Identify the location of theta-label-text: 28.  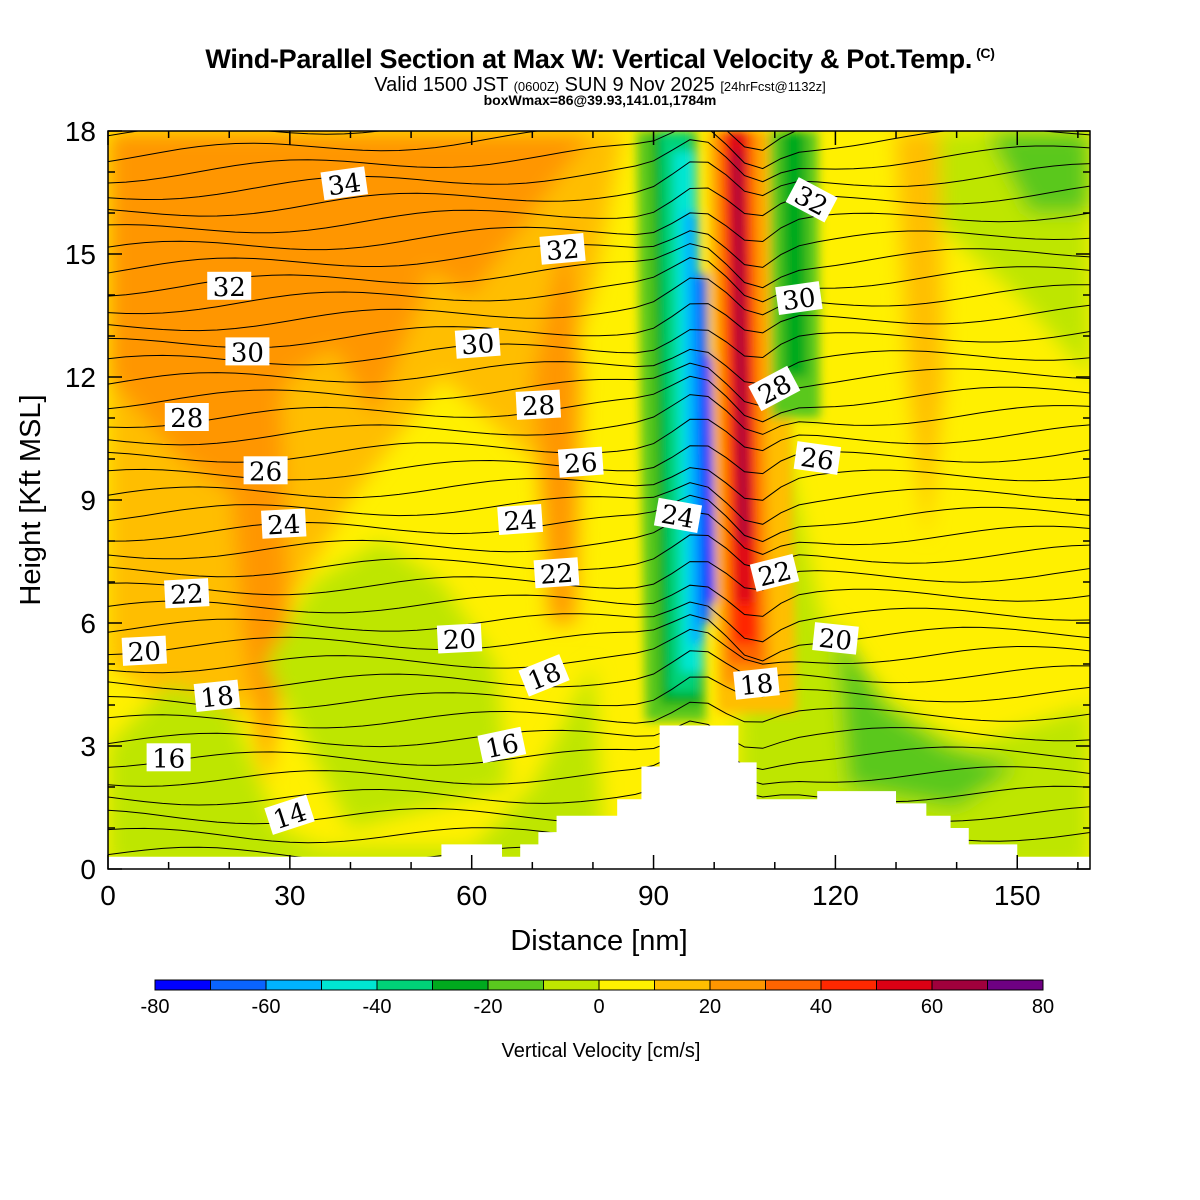
(186, 419).